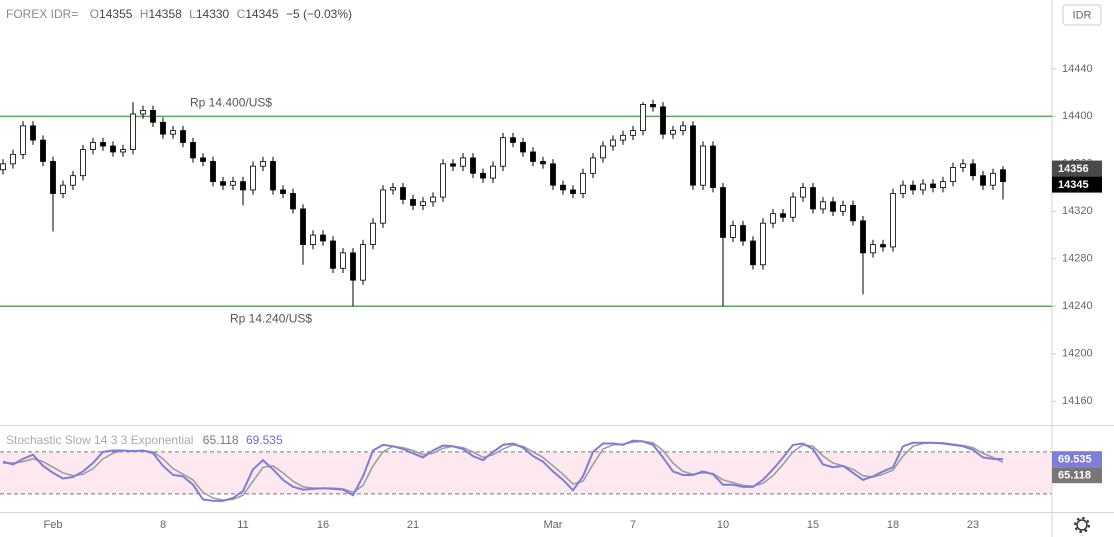 This screenshot has width=1114, height=537. Describe the element at coordinates (213, 14) in the screenshot. I see `ohlc-value: 14330` at that location.